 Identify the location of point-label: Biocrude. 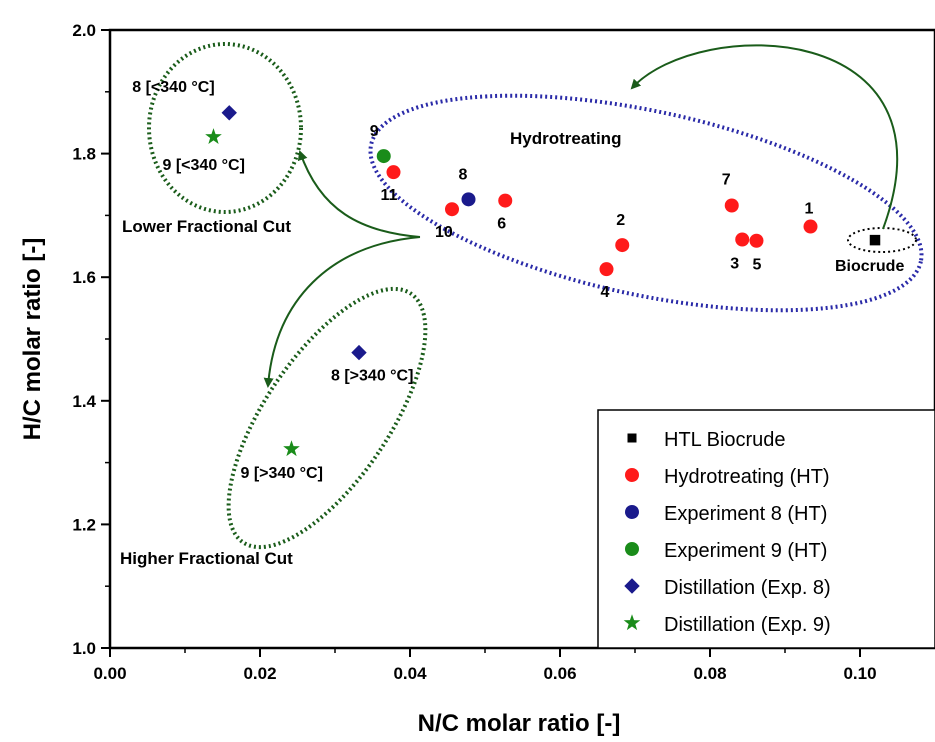
(869, 266).